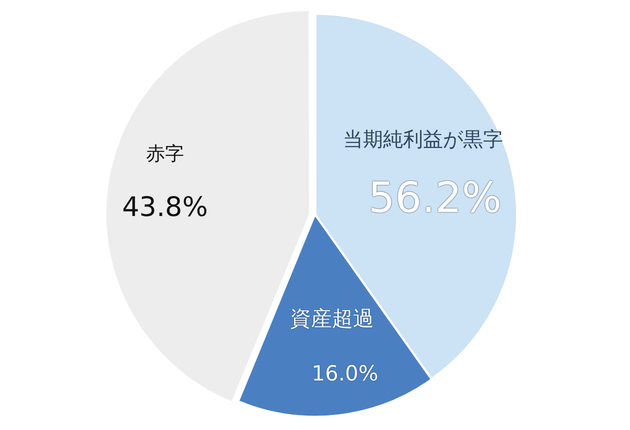 This screenshot has height=430, width=630. I want to click on data-label: 43.8%, so click(165, 208).